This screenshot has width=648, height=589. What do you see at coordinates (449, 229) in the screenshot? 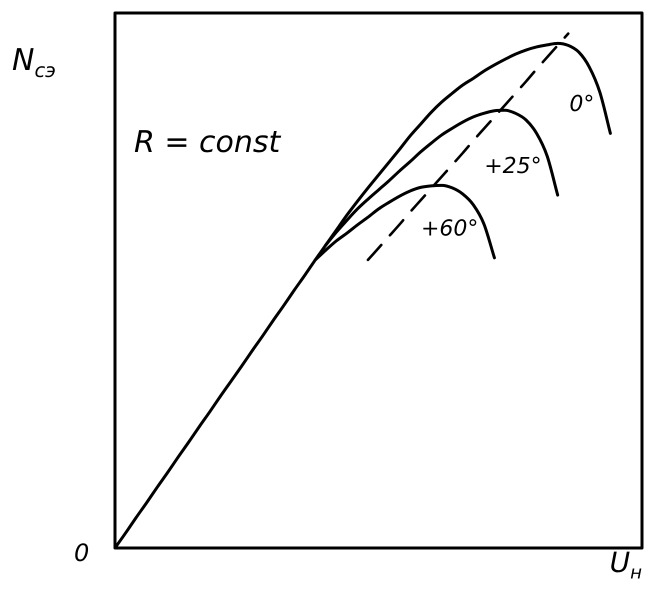
I see `series-label: +60°` at bounding box center [449, 229].